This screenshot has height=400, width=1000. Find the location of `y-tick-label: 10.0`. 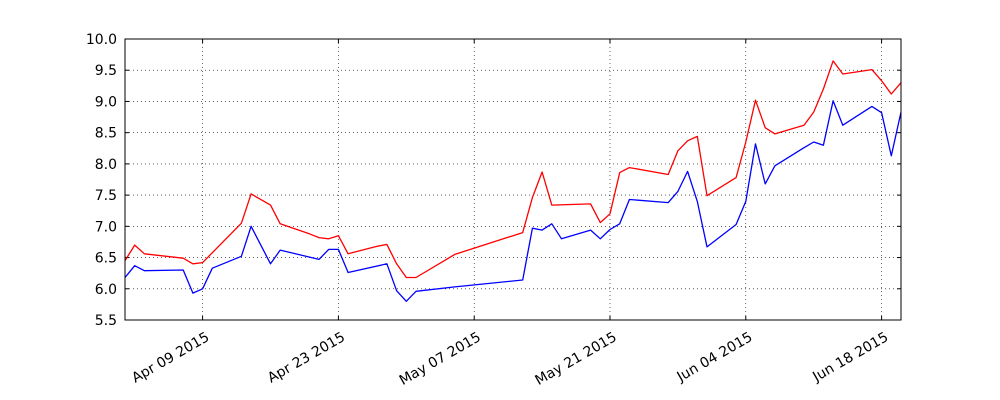

y-tick-label: 10.0 is located at coordinates (101, 40).